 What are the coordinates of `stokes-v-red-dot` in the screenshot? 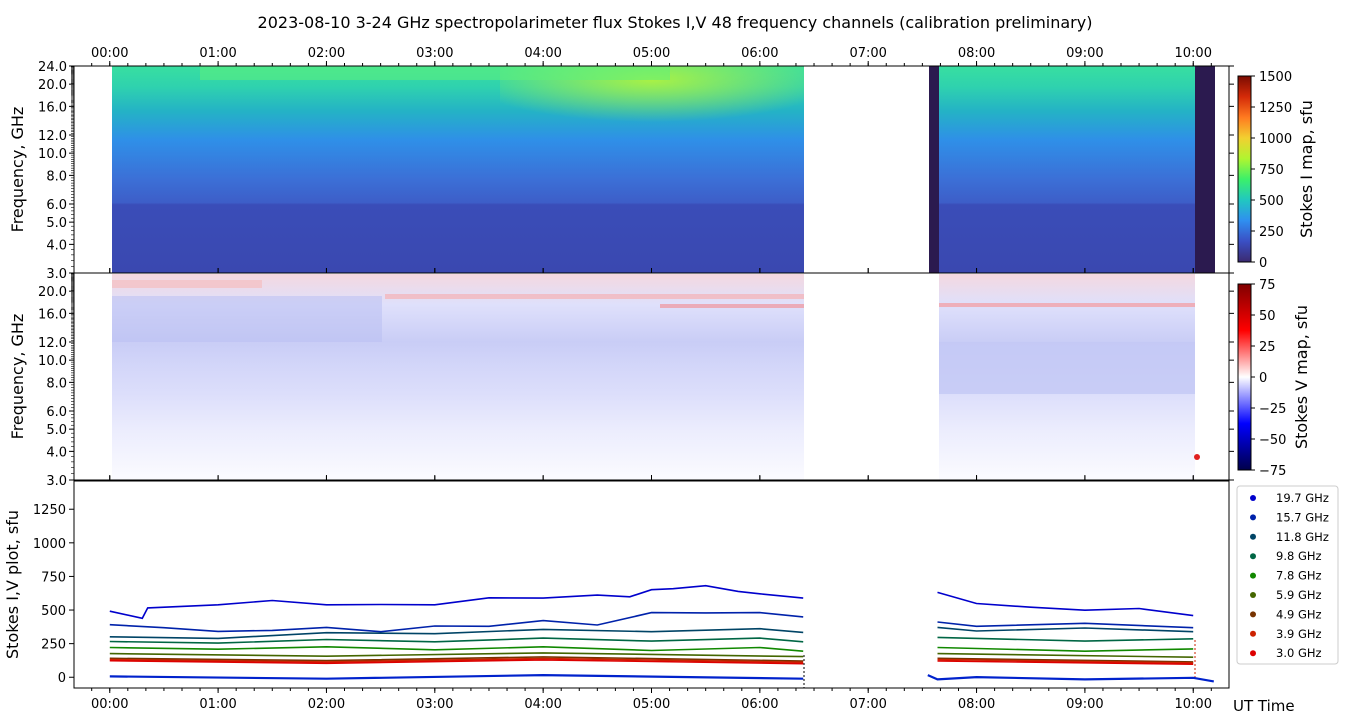 It's located at (1197, 457).